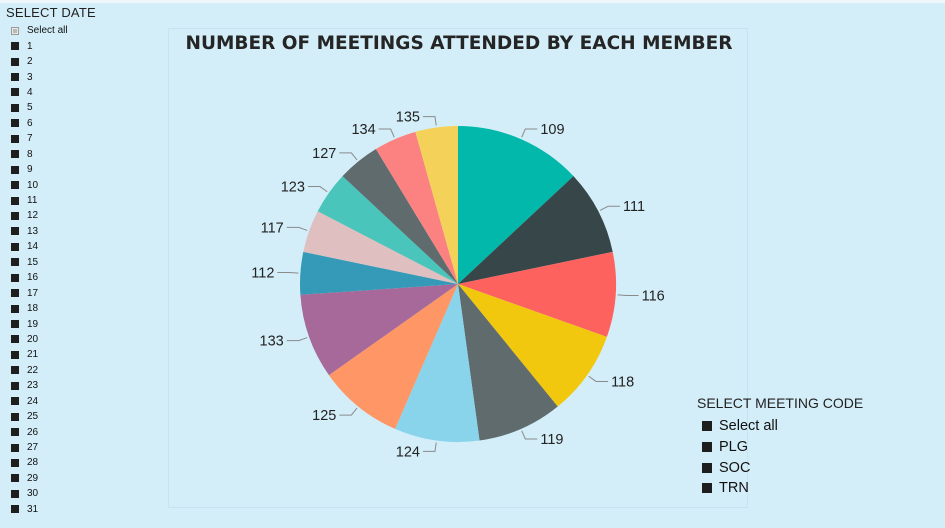 The width and height of the screenshot is (945, 528). Describe the element at coordinates (71, 92) in the screenshot. I see `date-item: 4` at that location.